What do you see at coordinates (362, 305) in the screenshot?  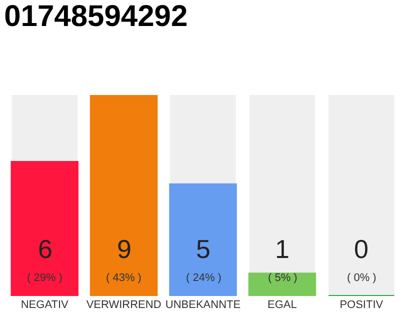 I see `x-tick-label: POSITIV` at bounding box center [362, 305].